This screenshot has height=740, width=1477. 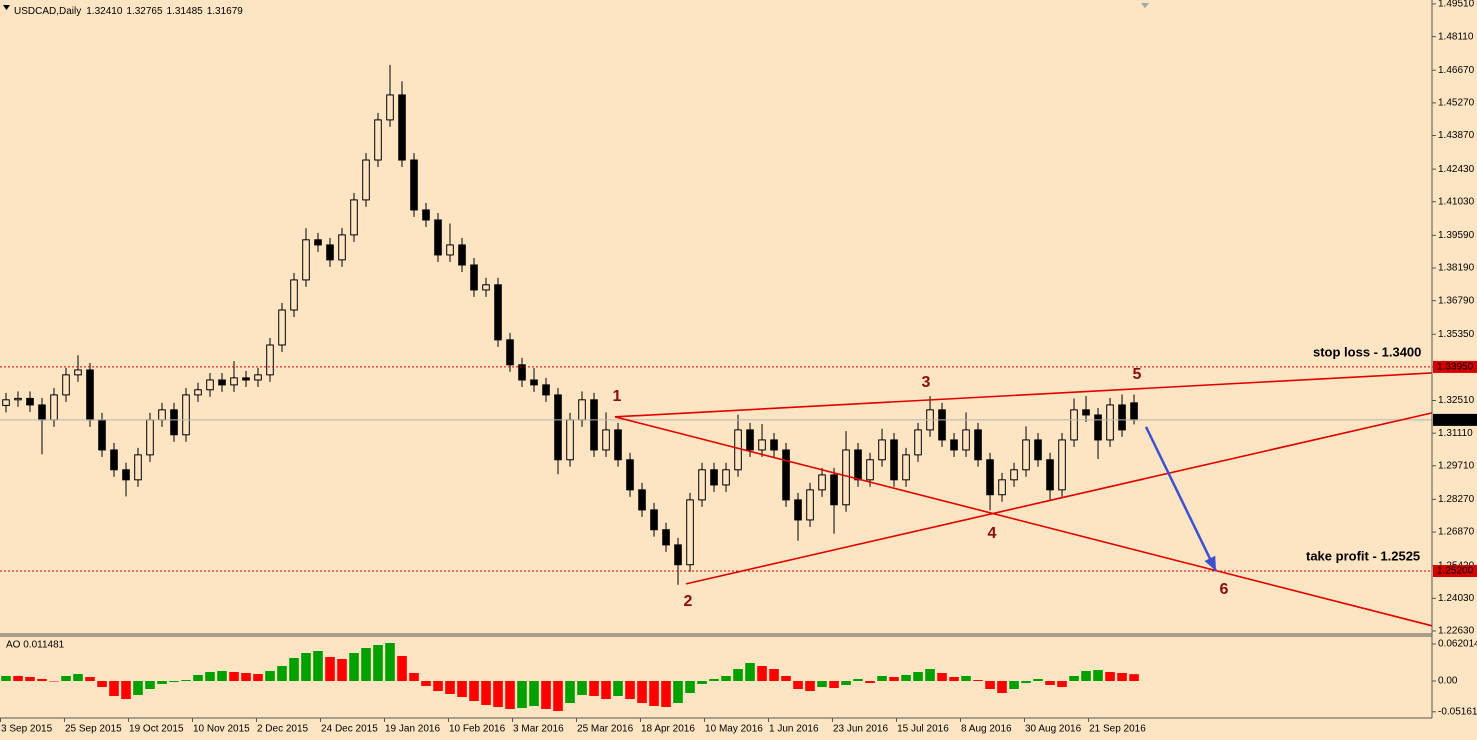 I want to click on wave-label: 5, so click(x=1137, y=374).